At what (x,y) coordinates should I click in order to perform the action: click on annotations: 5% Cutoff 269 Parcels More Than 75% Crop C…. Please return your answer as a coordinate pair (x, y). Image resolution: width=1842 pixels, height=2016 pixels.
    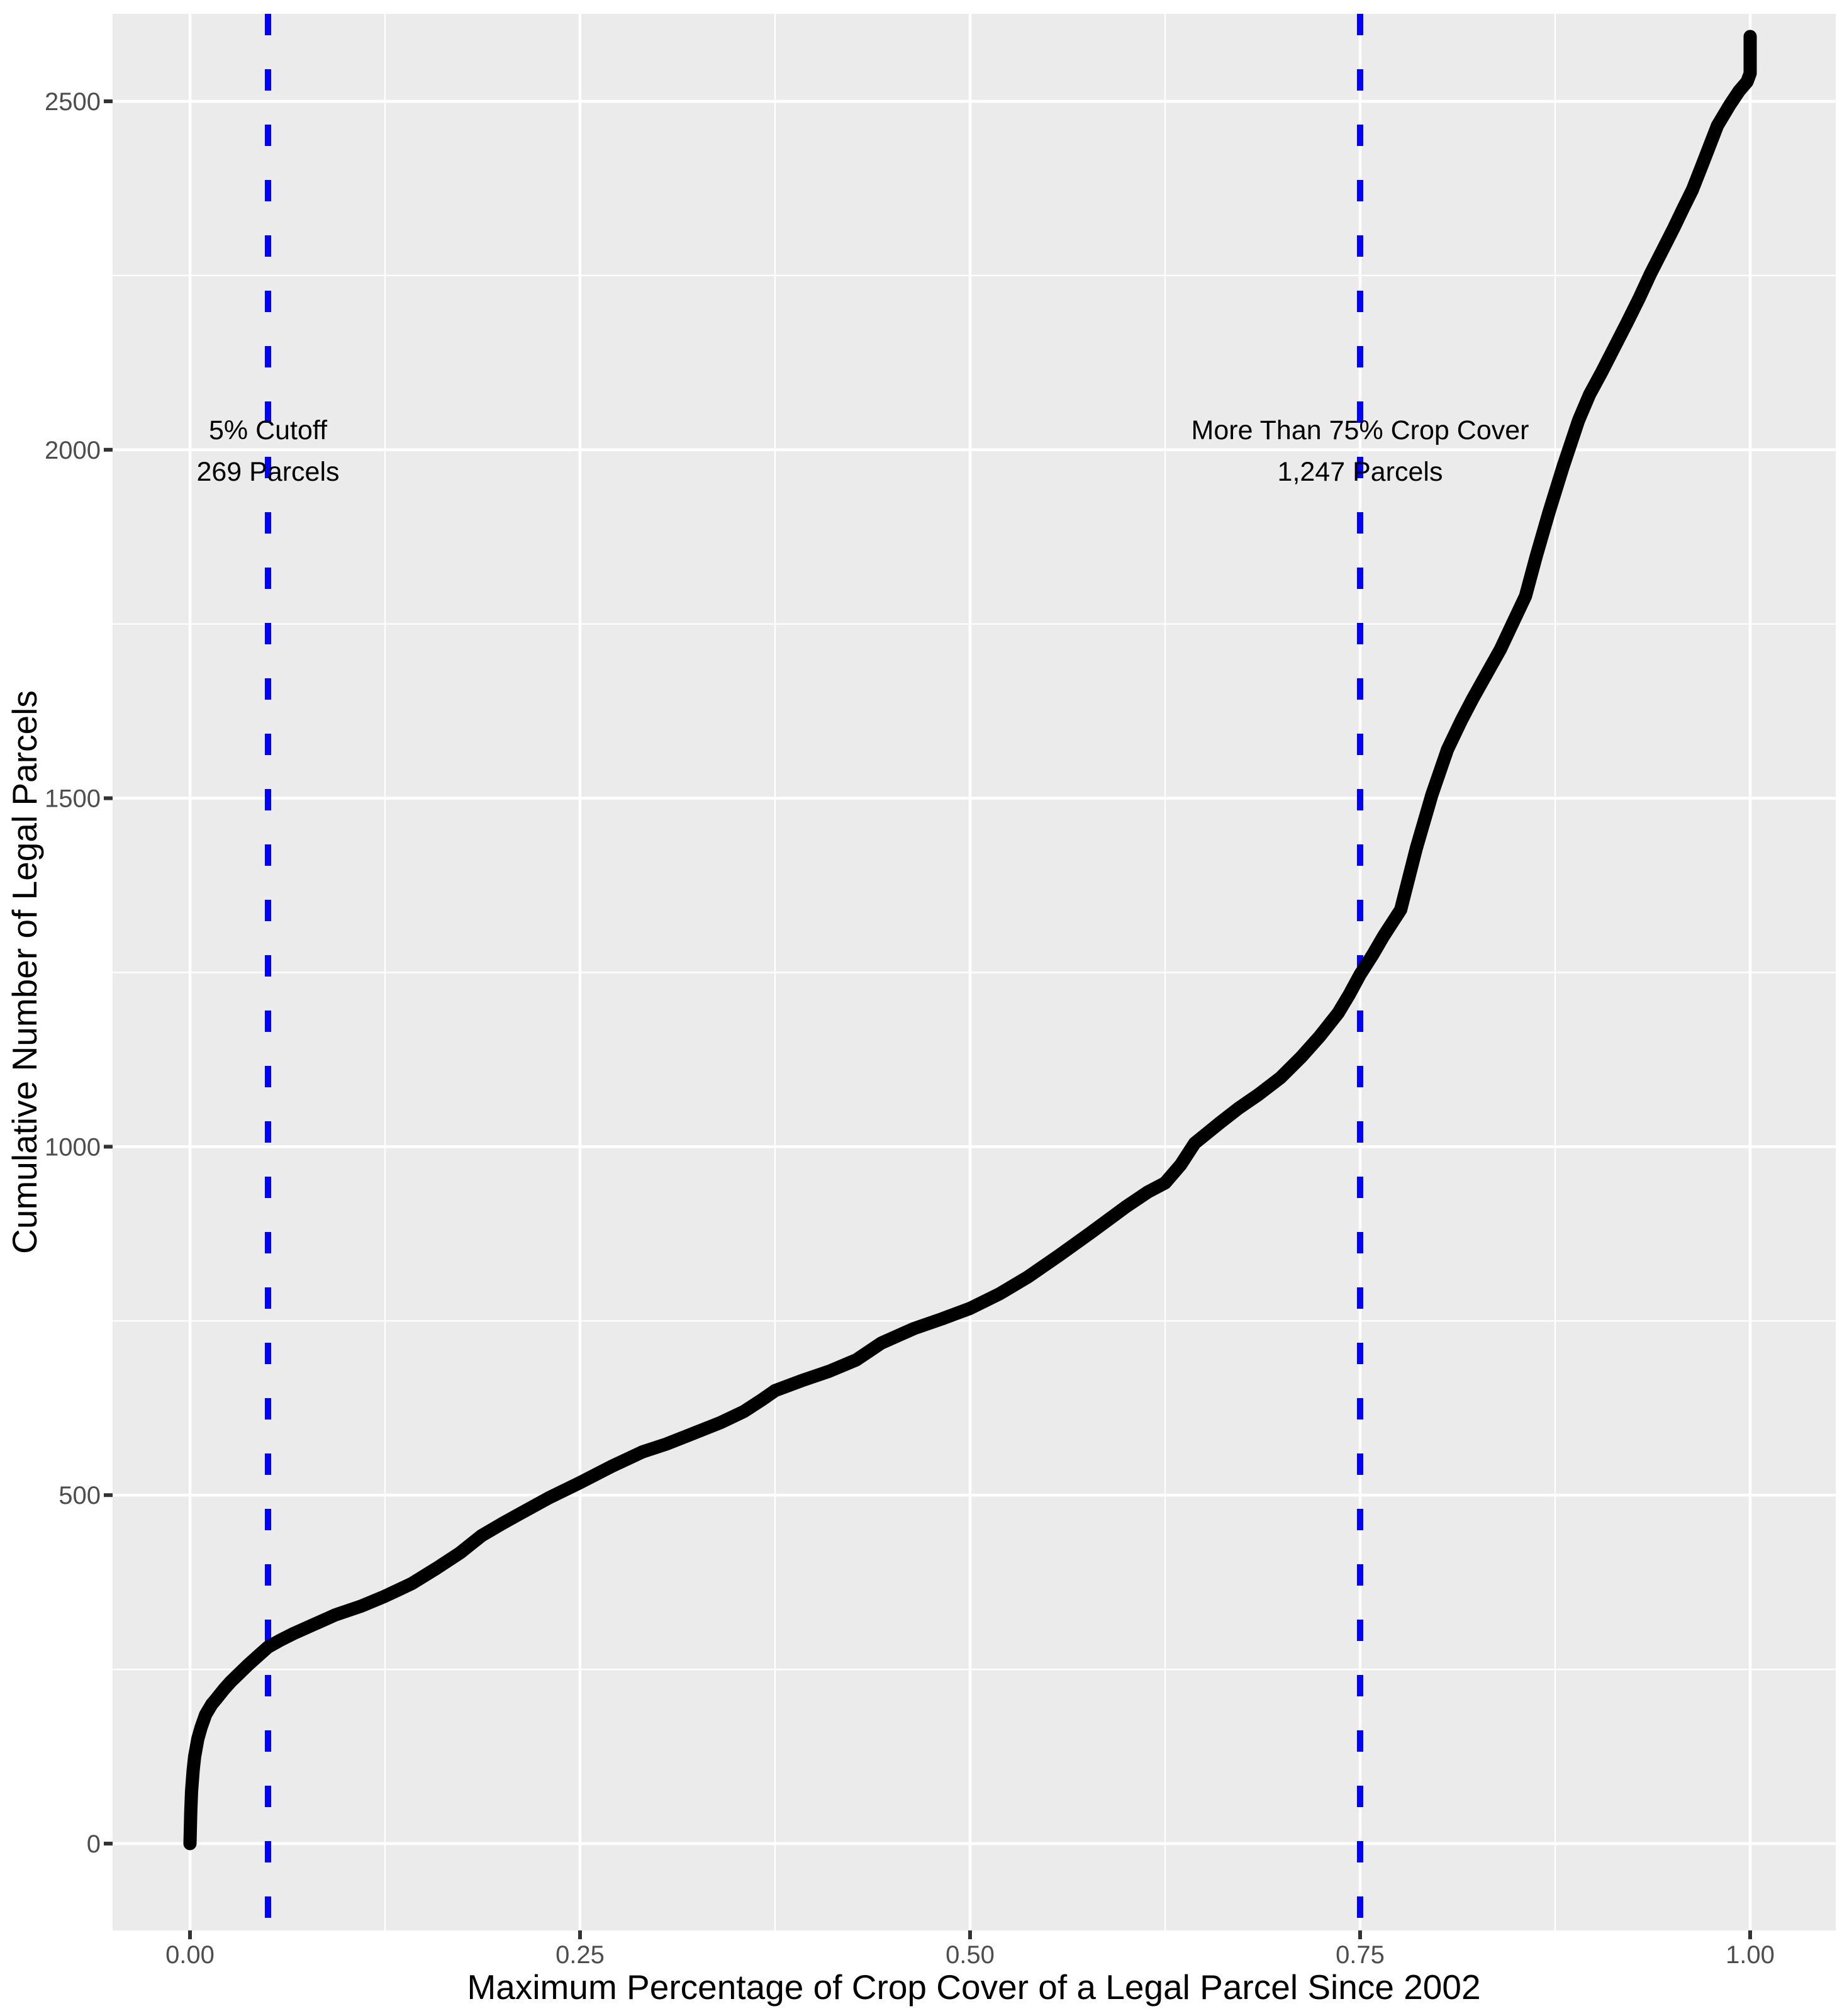
    Looking at the image, I should click on (862, 451).